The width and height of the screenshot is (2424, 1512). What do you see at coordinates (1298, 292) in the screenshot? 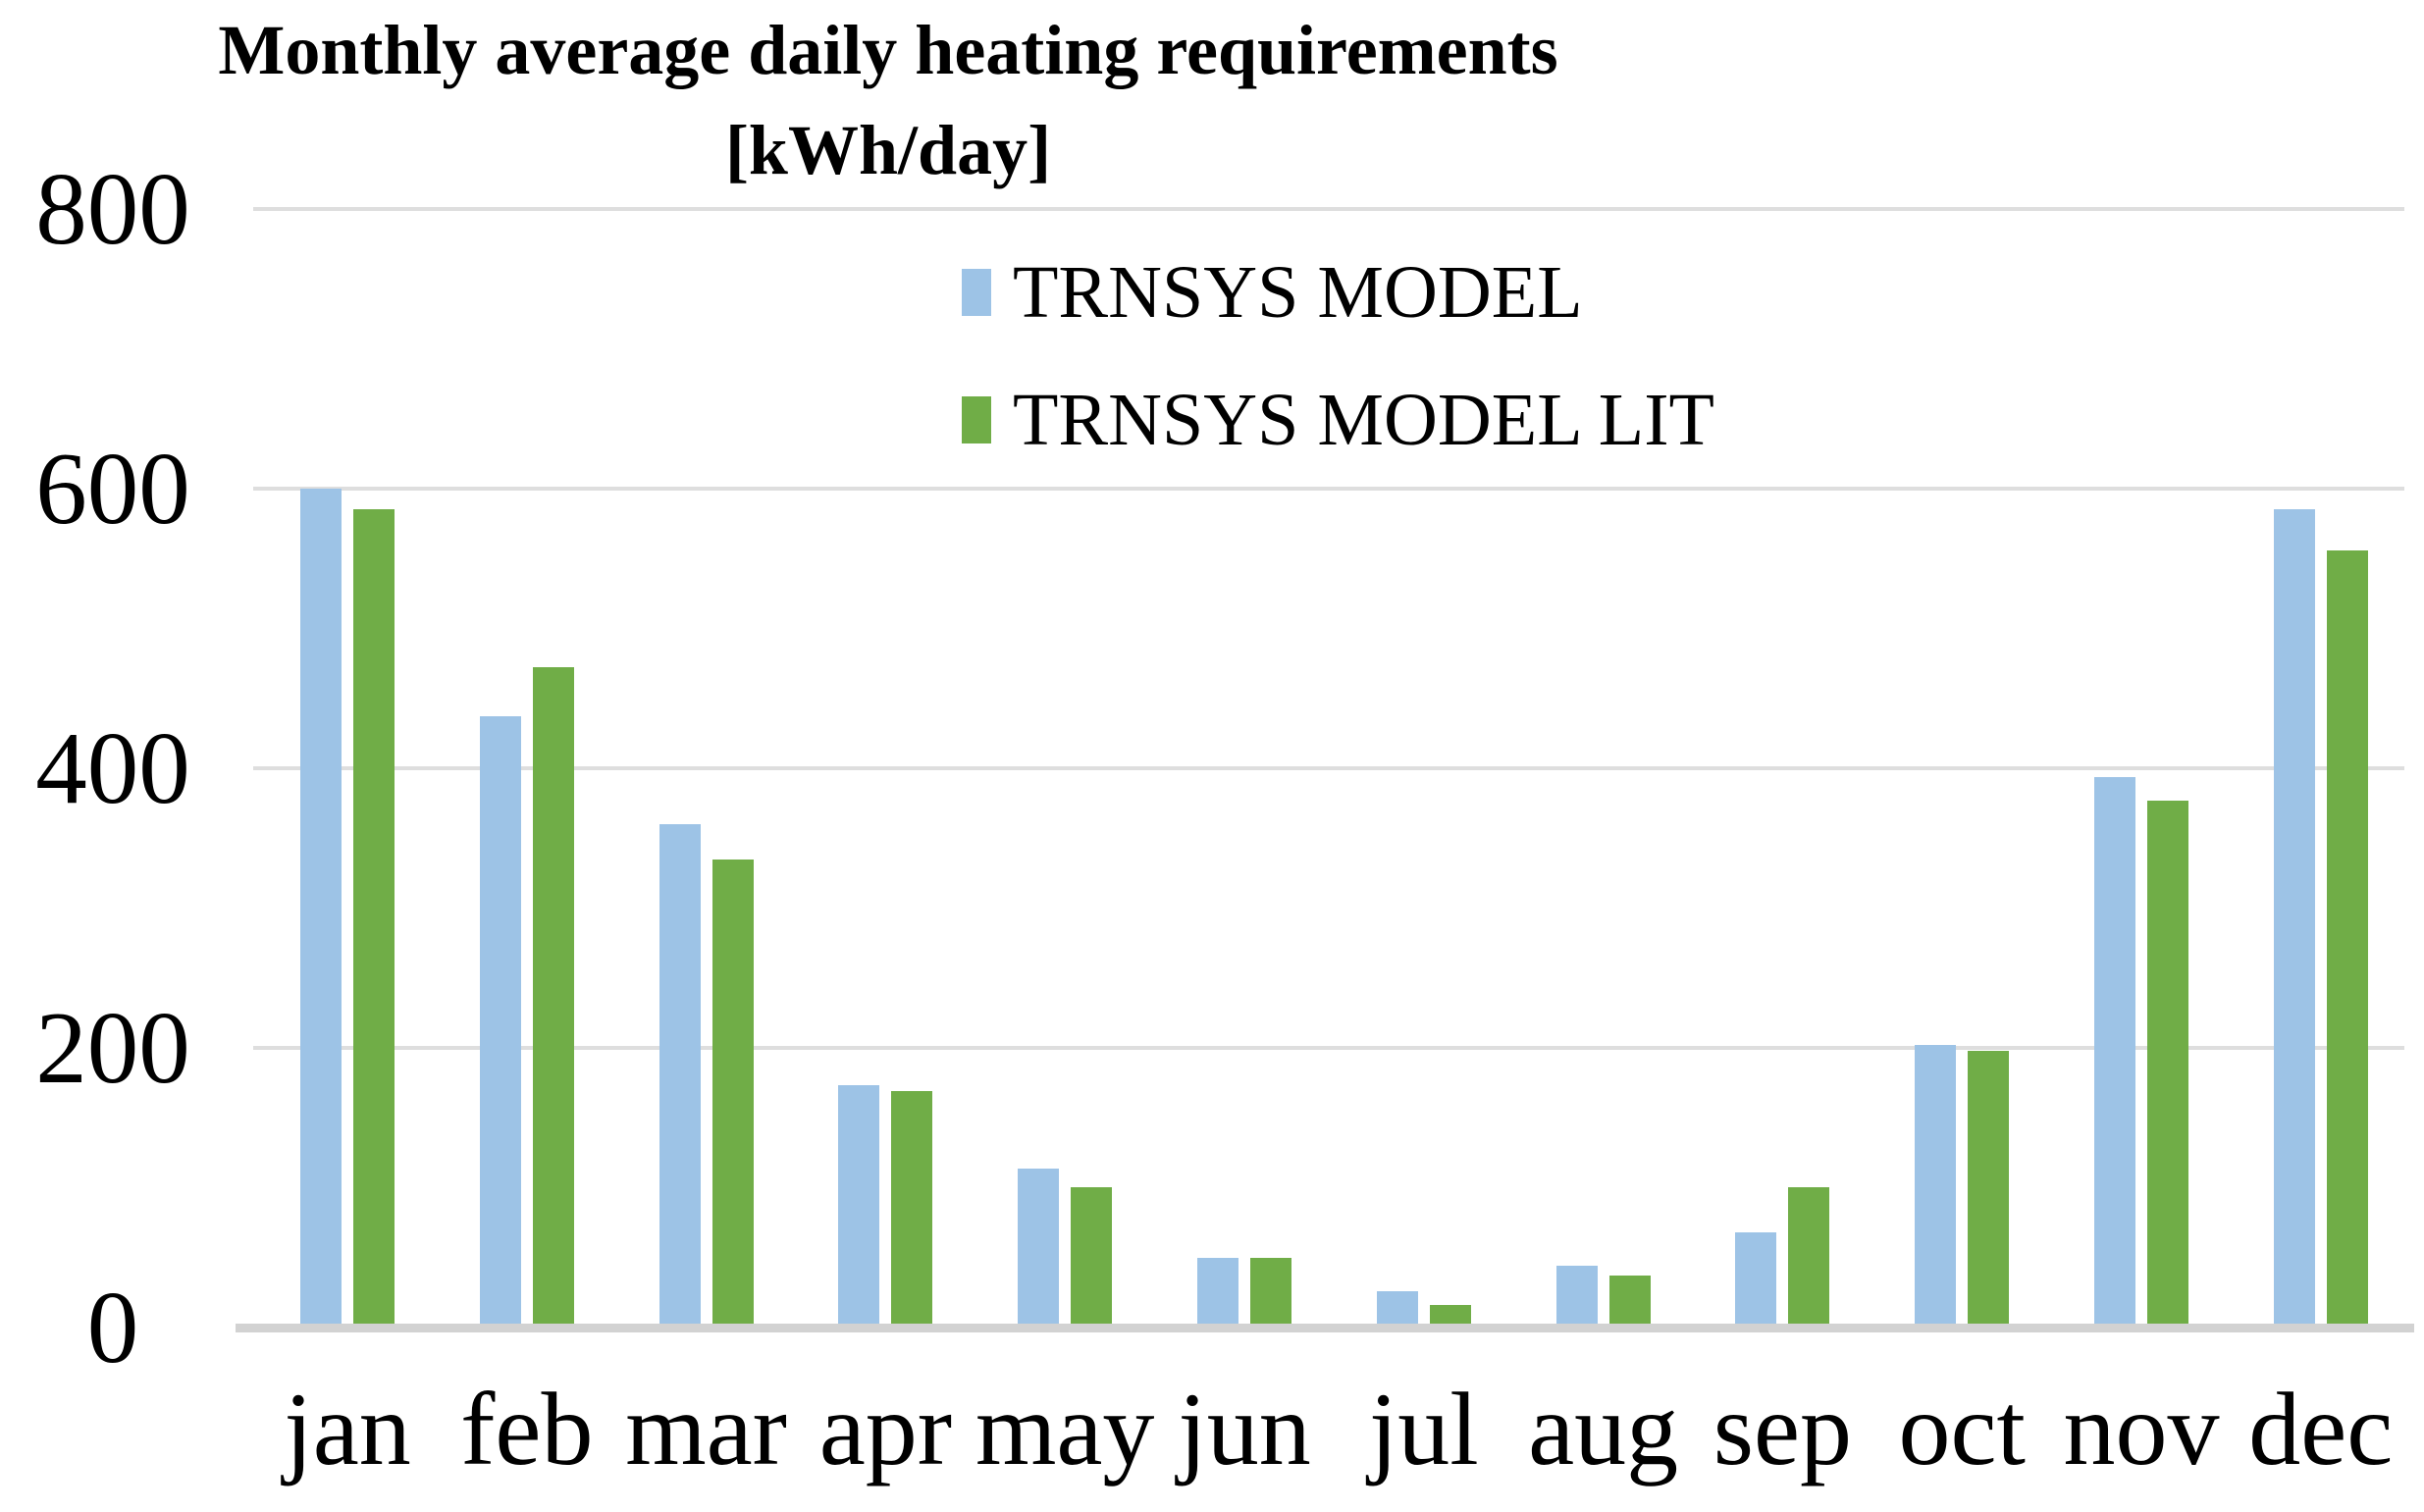
I see `legend-label-trnsys-model: TRNSYS MODEL` at bounding box center [1298, 292].